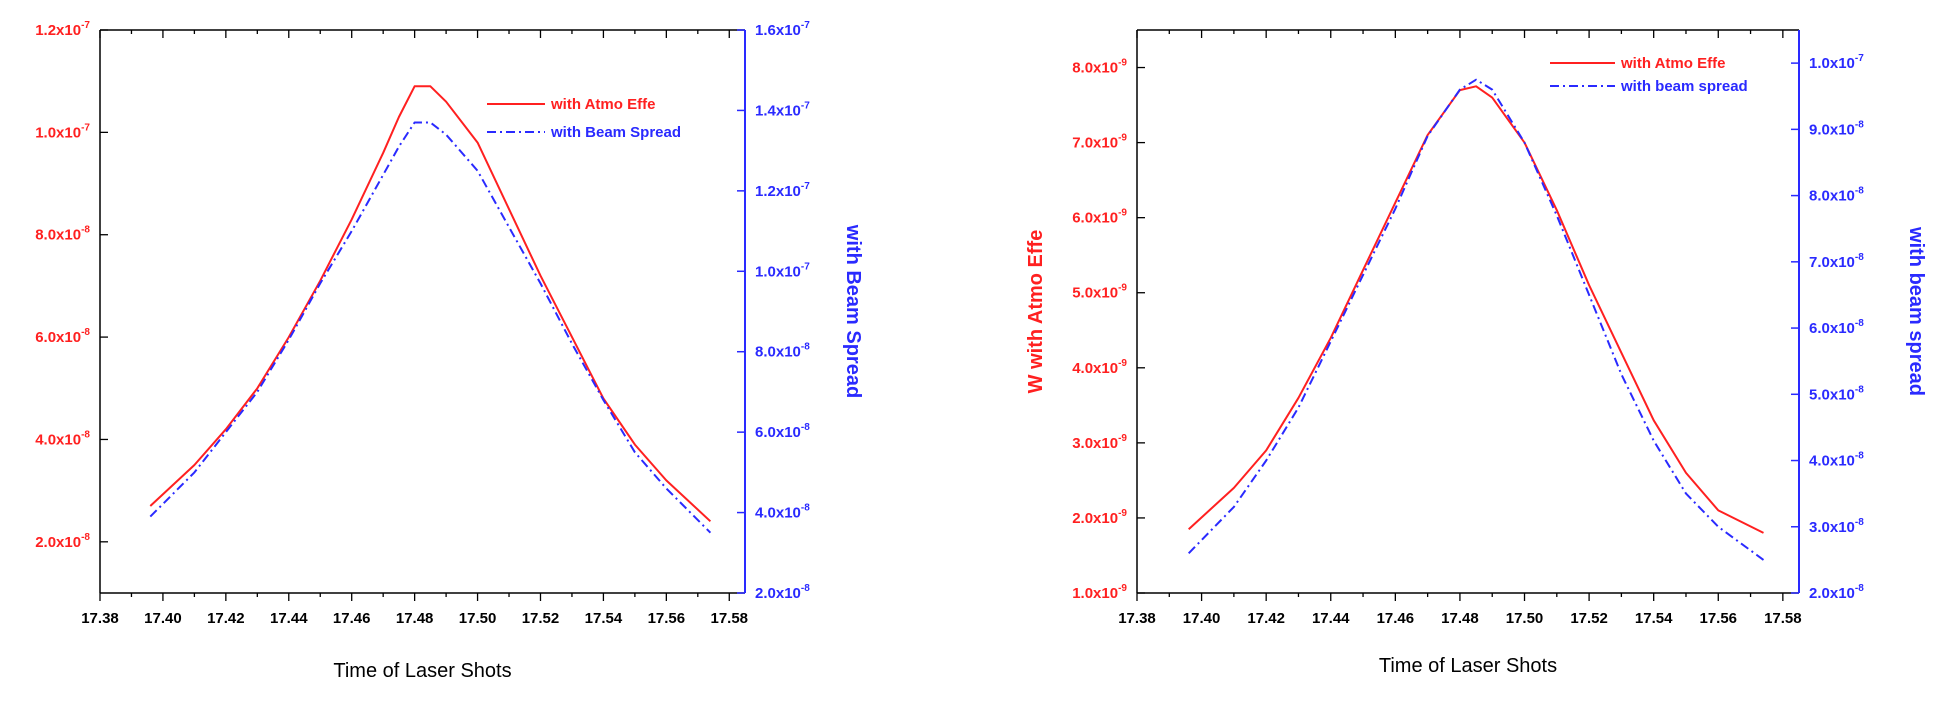 Image resolution: width=1951 pixels, height=717 pixels. What do you see at coordinates (1099, 292) in the screenshot?
I see `y-tick-label: 5.0x10⁻⁹` at bounding box center [1099, 292].